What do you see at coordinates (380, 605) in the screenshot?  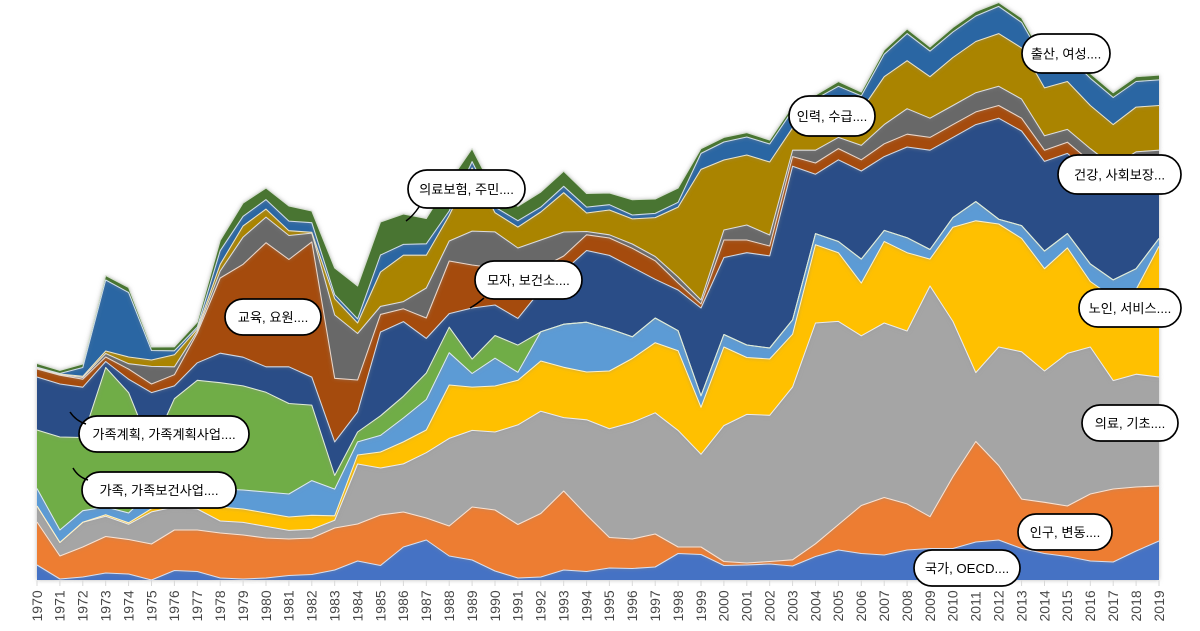 I see `svg-text: 1985` at bounding box center [380, 605].